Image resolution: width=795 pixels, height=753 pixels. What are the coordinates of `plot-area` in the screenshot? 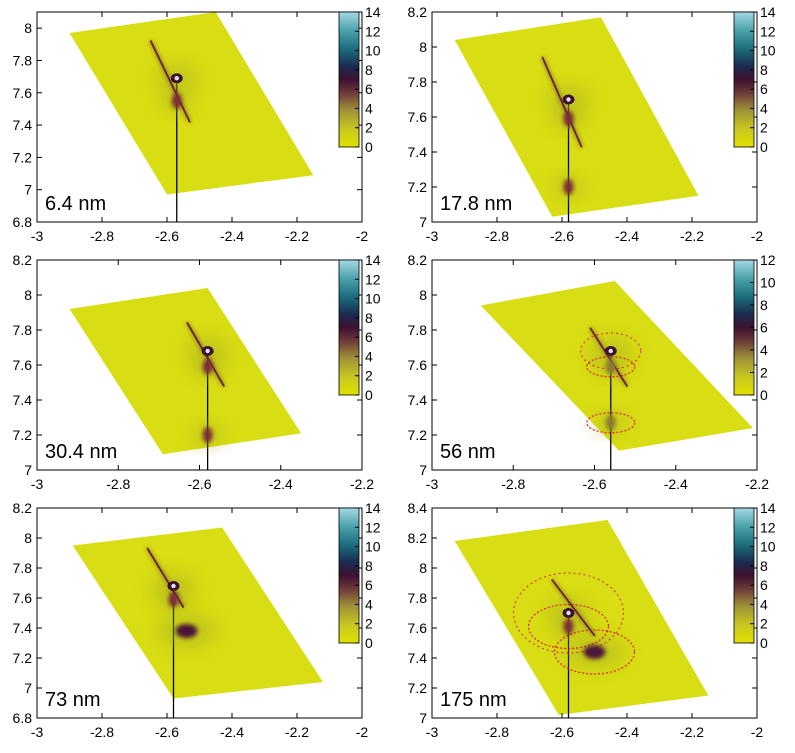 It's located at (576, 119).